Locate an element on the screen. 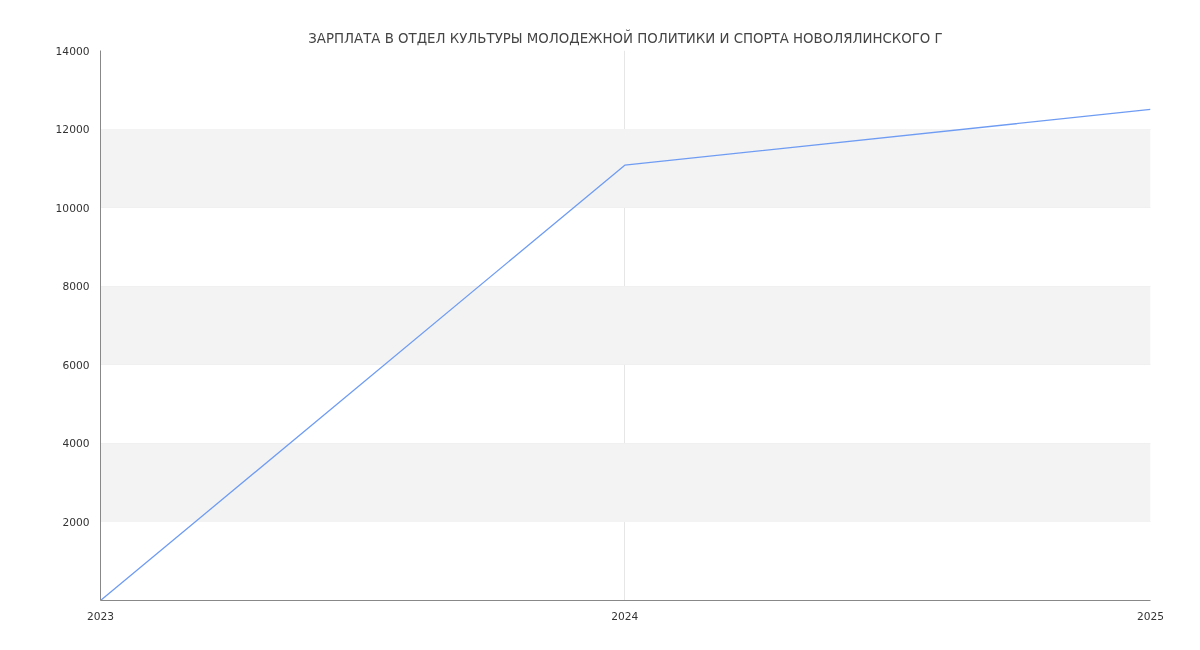 The width and height of the screenshot is (1200, 650). y-tick-label: 2000 is located at coordinates (76, 522).